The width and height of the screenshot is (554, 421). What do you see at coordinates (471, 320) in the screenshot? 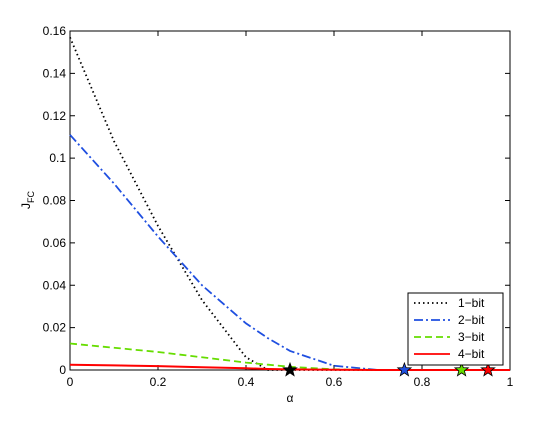
I see `legend-label: 2−bit` at bounding box center [471, 320].